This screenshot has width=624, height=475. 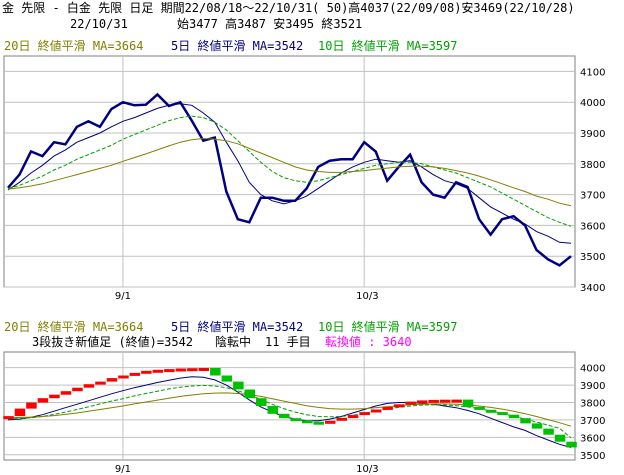 I want to click on turn-value: 転換値 : 3640, so click(x=368, y=341).